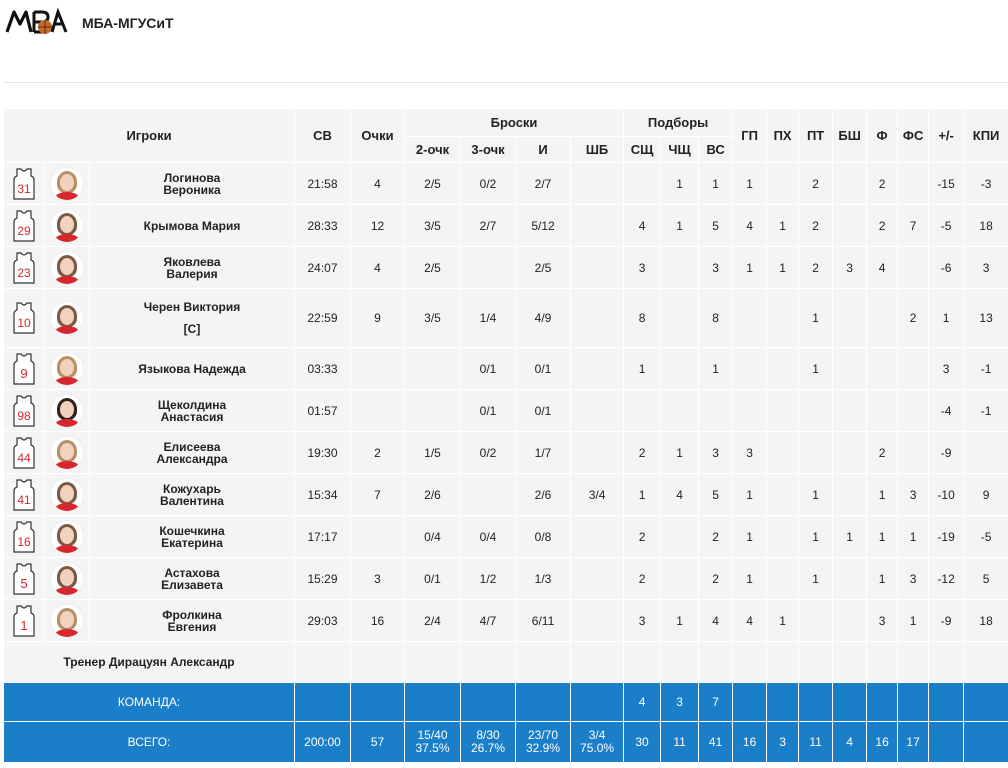  I want to click on player-name: Кошечкина Екатерина, so click(192, 536).